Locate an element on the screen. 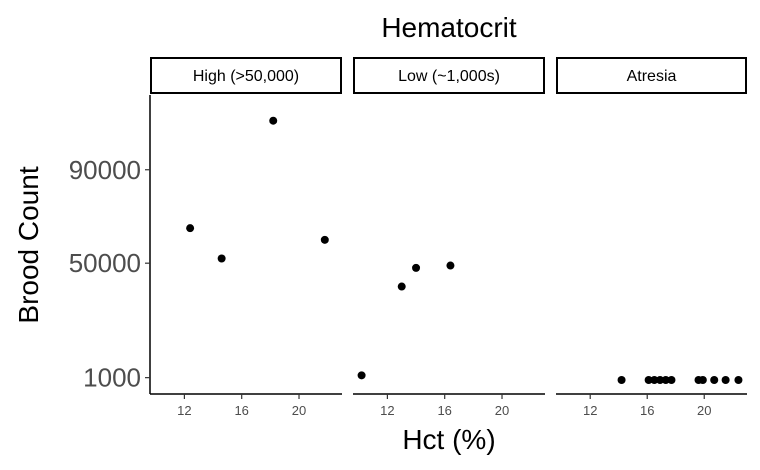 The image size is (760, 470). x-axis-label: Hct (%) is located at coordinates (448, 439).